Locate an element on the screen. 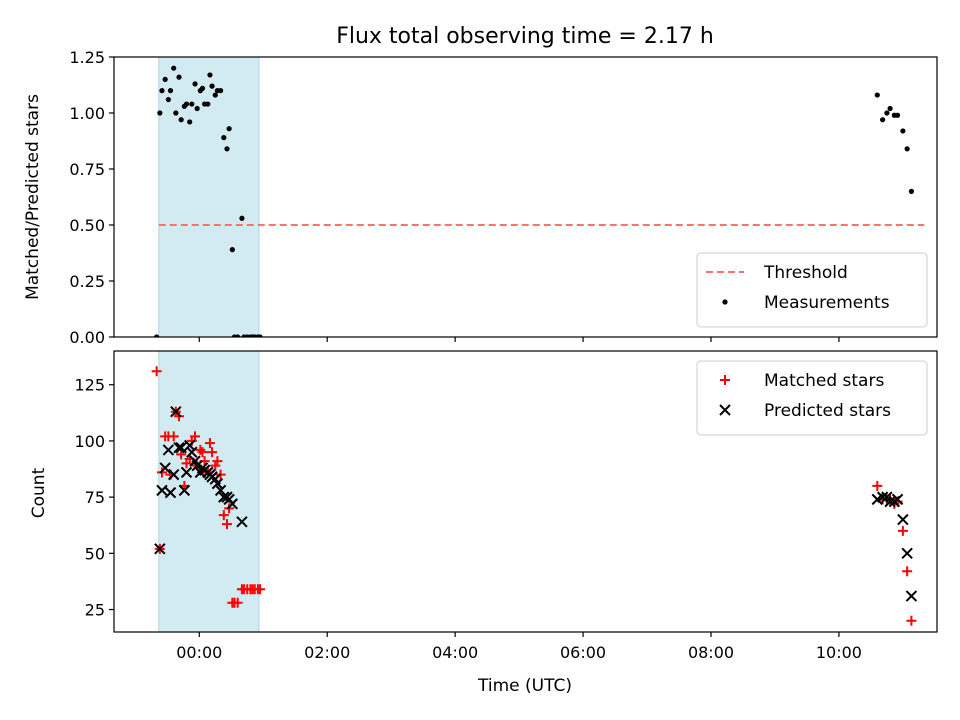  legend-label: Matched stars is located at coordinates (824, 381).